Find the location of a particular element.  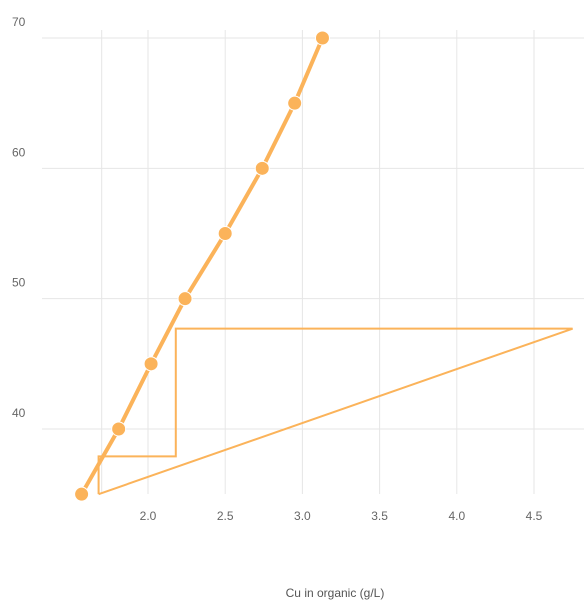

x-tick-label: 3.0 is located at coordinates (302, 516).